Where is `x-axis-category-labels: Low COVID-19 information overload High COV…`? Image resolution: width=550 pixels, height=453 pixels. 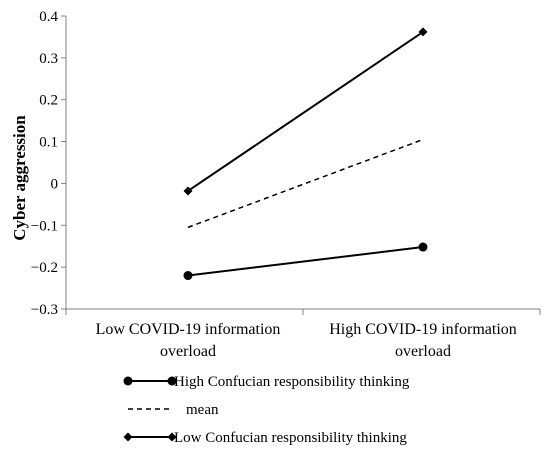 x-axis-category-labels: Low COVID-19 information overload High COV… is located at coordinates (306, 340).